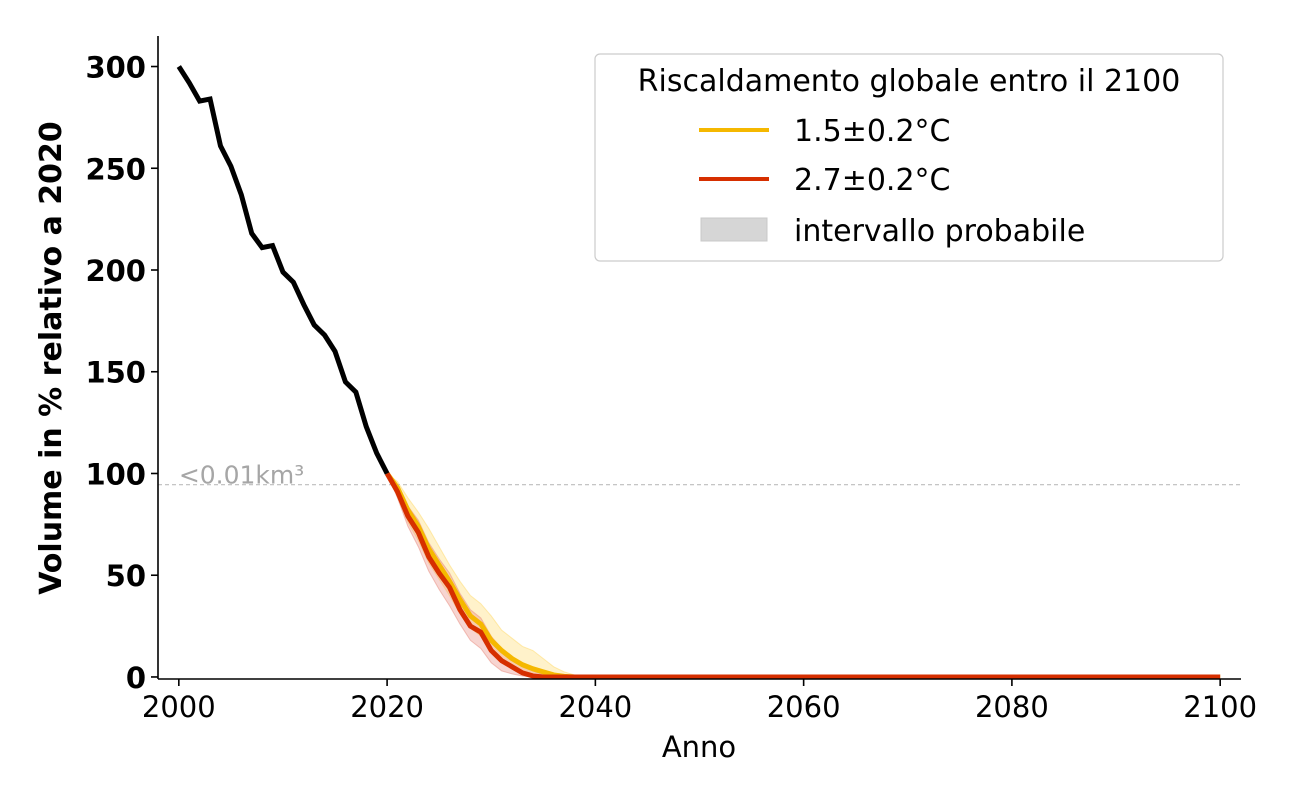  What do you see at coordinates (872, 180) in the screenshot?
I see `legend-label-2-7: 2.7±0.2°C` at bounding box center [872, 180].